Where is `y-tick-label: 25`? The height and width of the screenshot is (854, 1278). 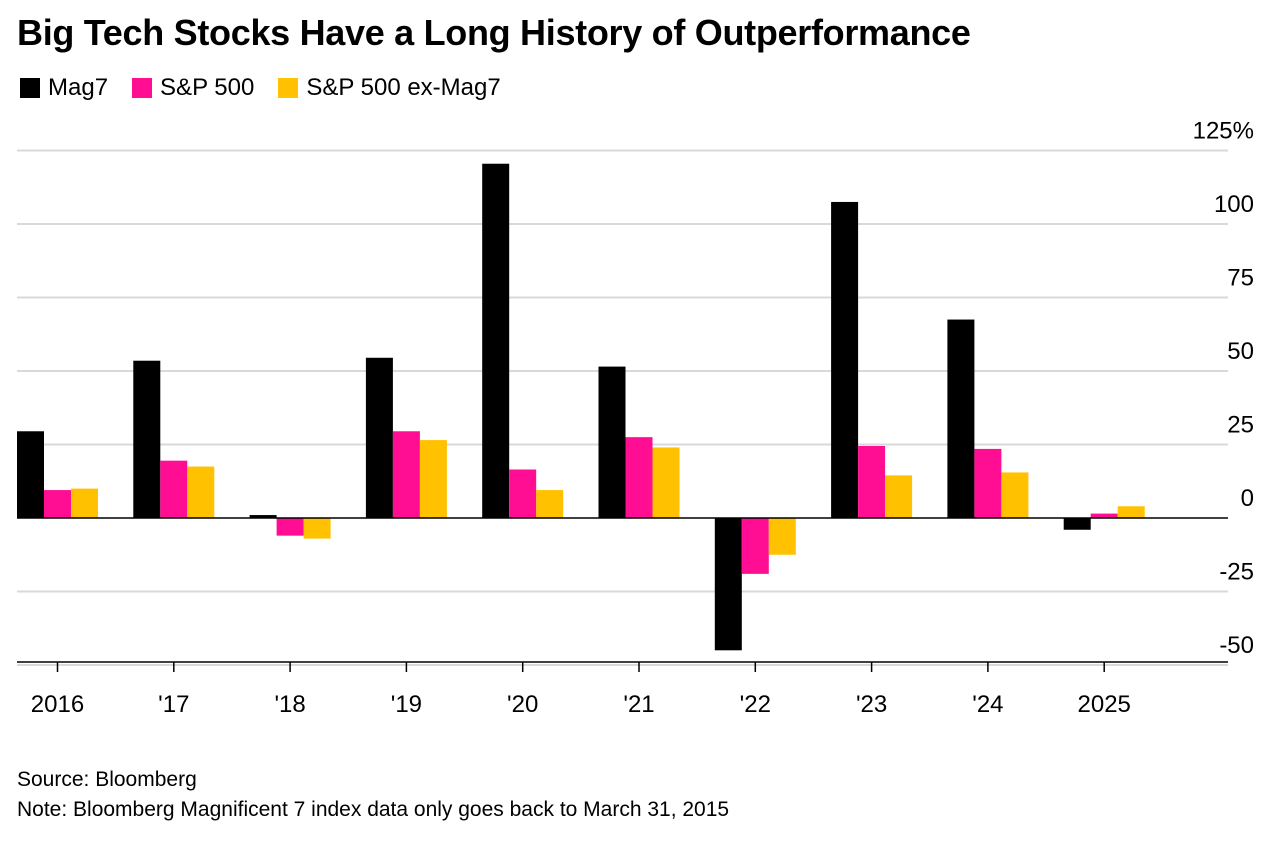
y-tick-label: 25 is located at coordinates (1240, 425).